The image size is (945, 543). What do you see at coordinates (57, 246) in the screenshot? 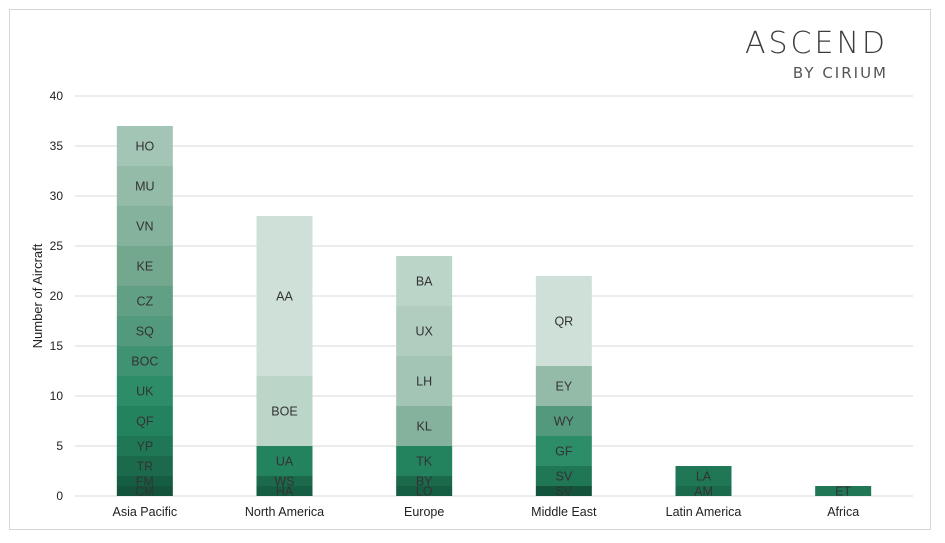
I see `y-tick-label: 25` at bounding box center [57, 246].